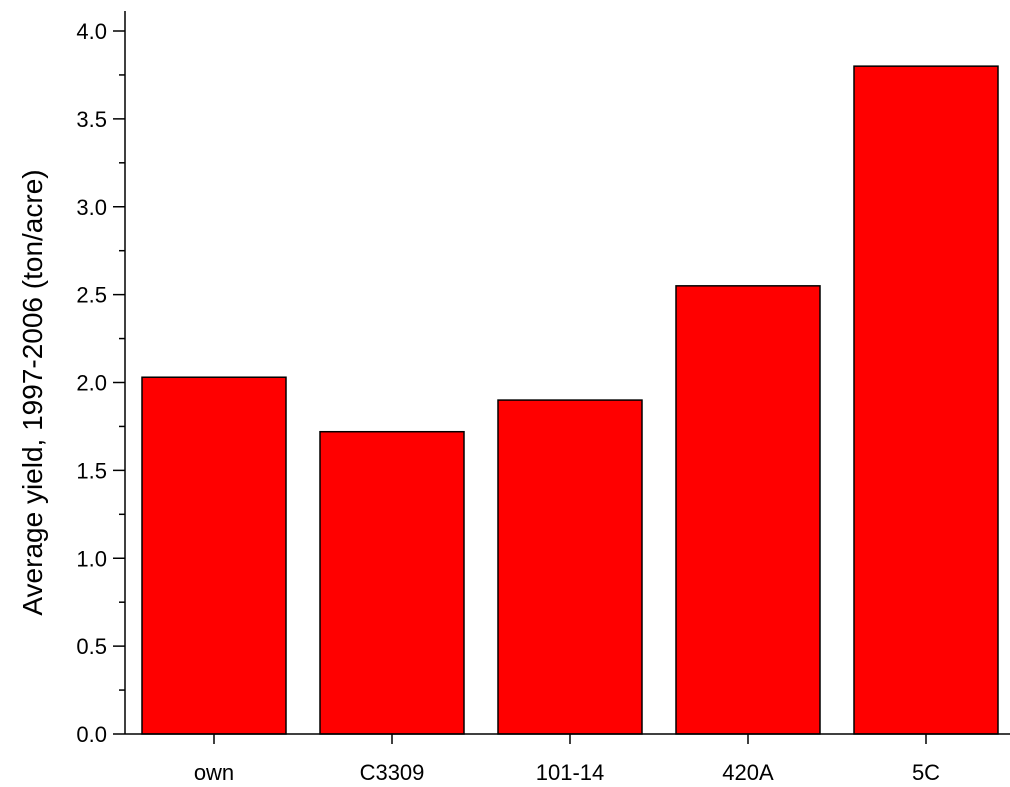  What do you see at coordinates (91, 383) in the screenshot?
I see `y-tick-label: 2.0` at bounding box center [91, 383].